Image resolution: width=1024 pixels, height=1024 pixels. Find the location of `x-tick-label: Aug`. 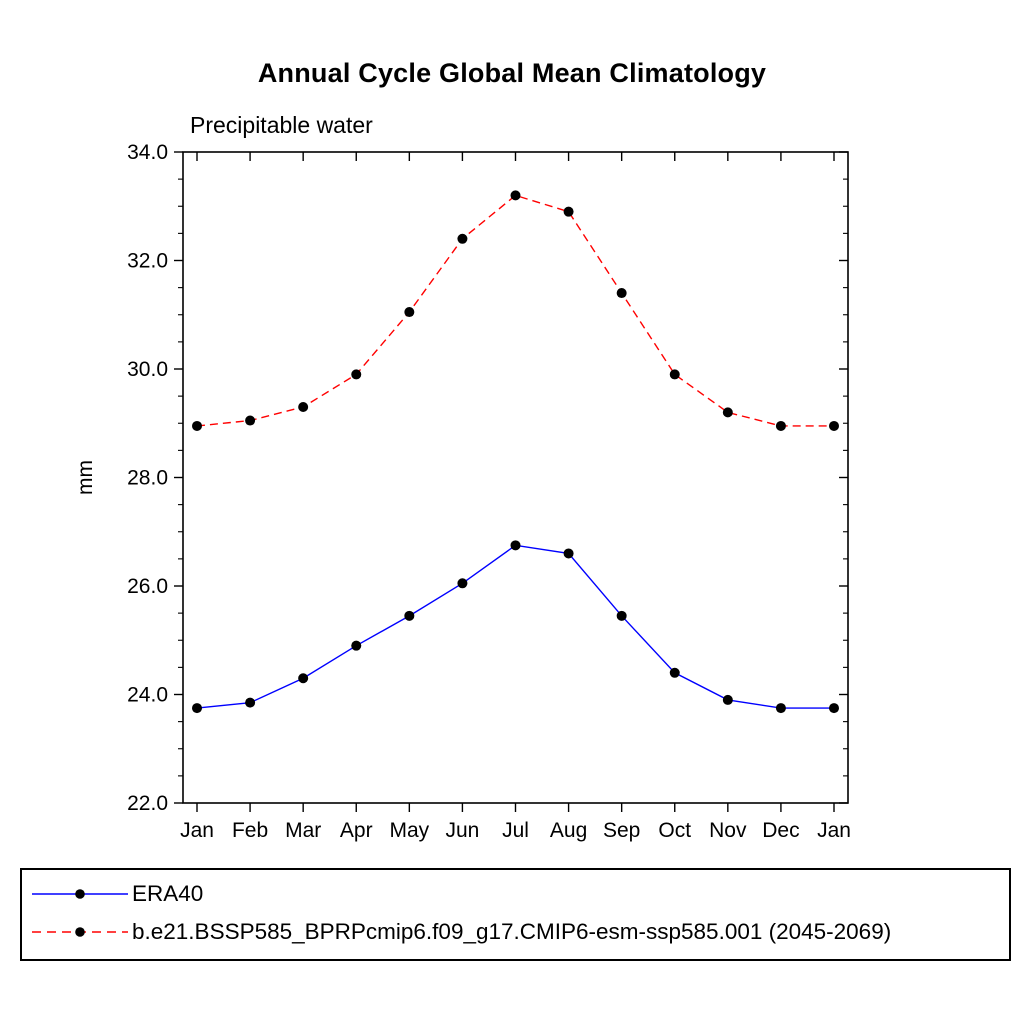

x-tick-label: Aug is located at coordinates (568, 830).